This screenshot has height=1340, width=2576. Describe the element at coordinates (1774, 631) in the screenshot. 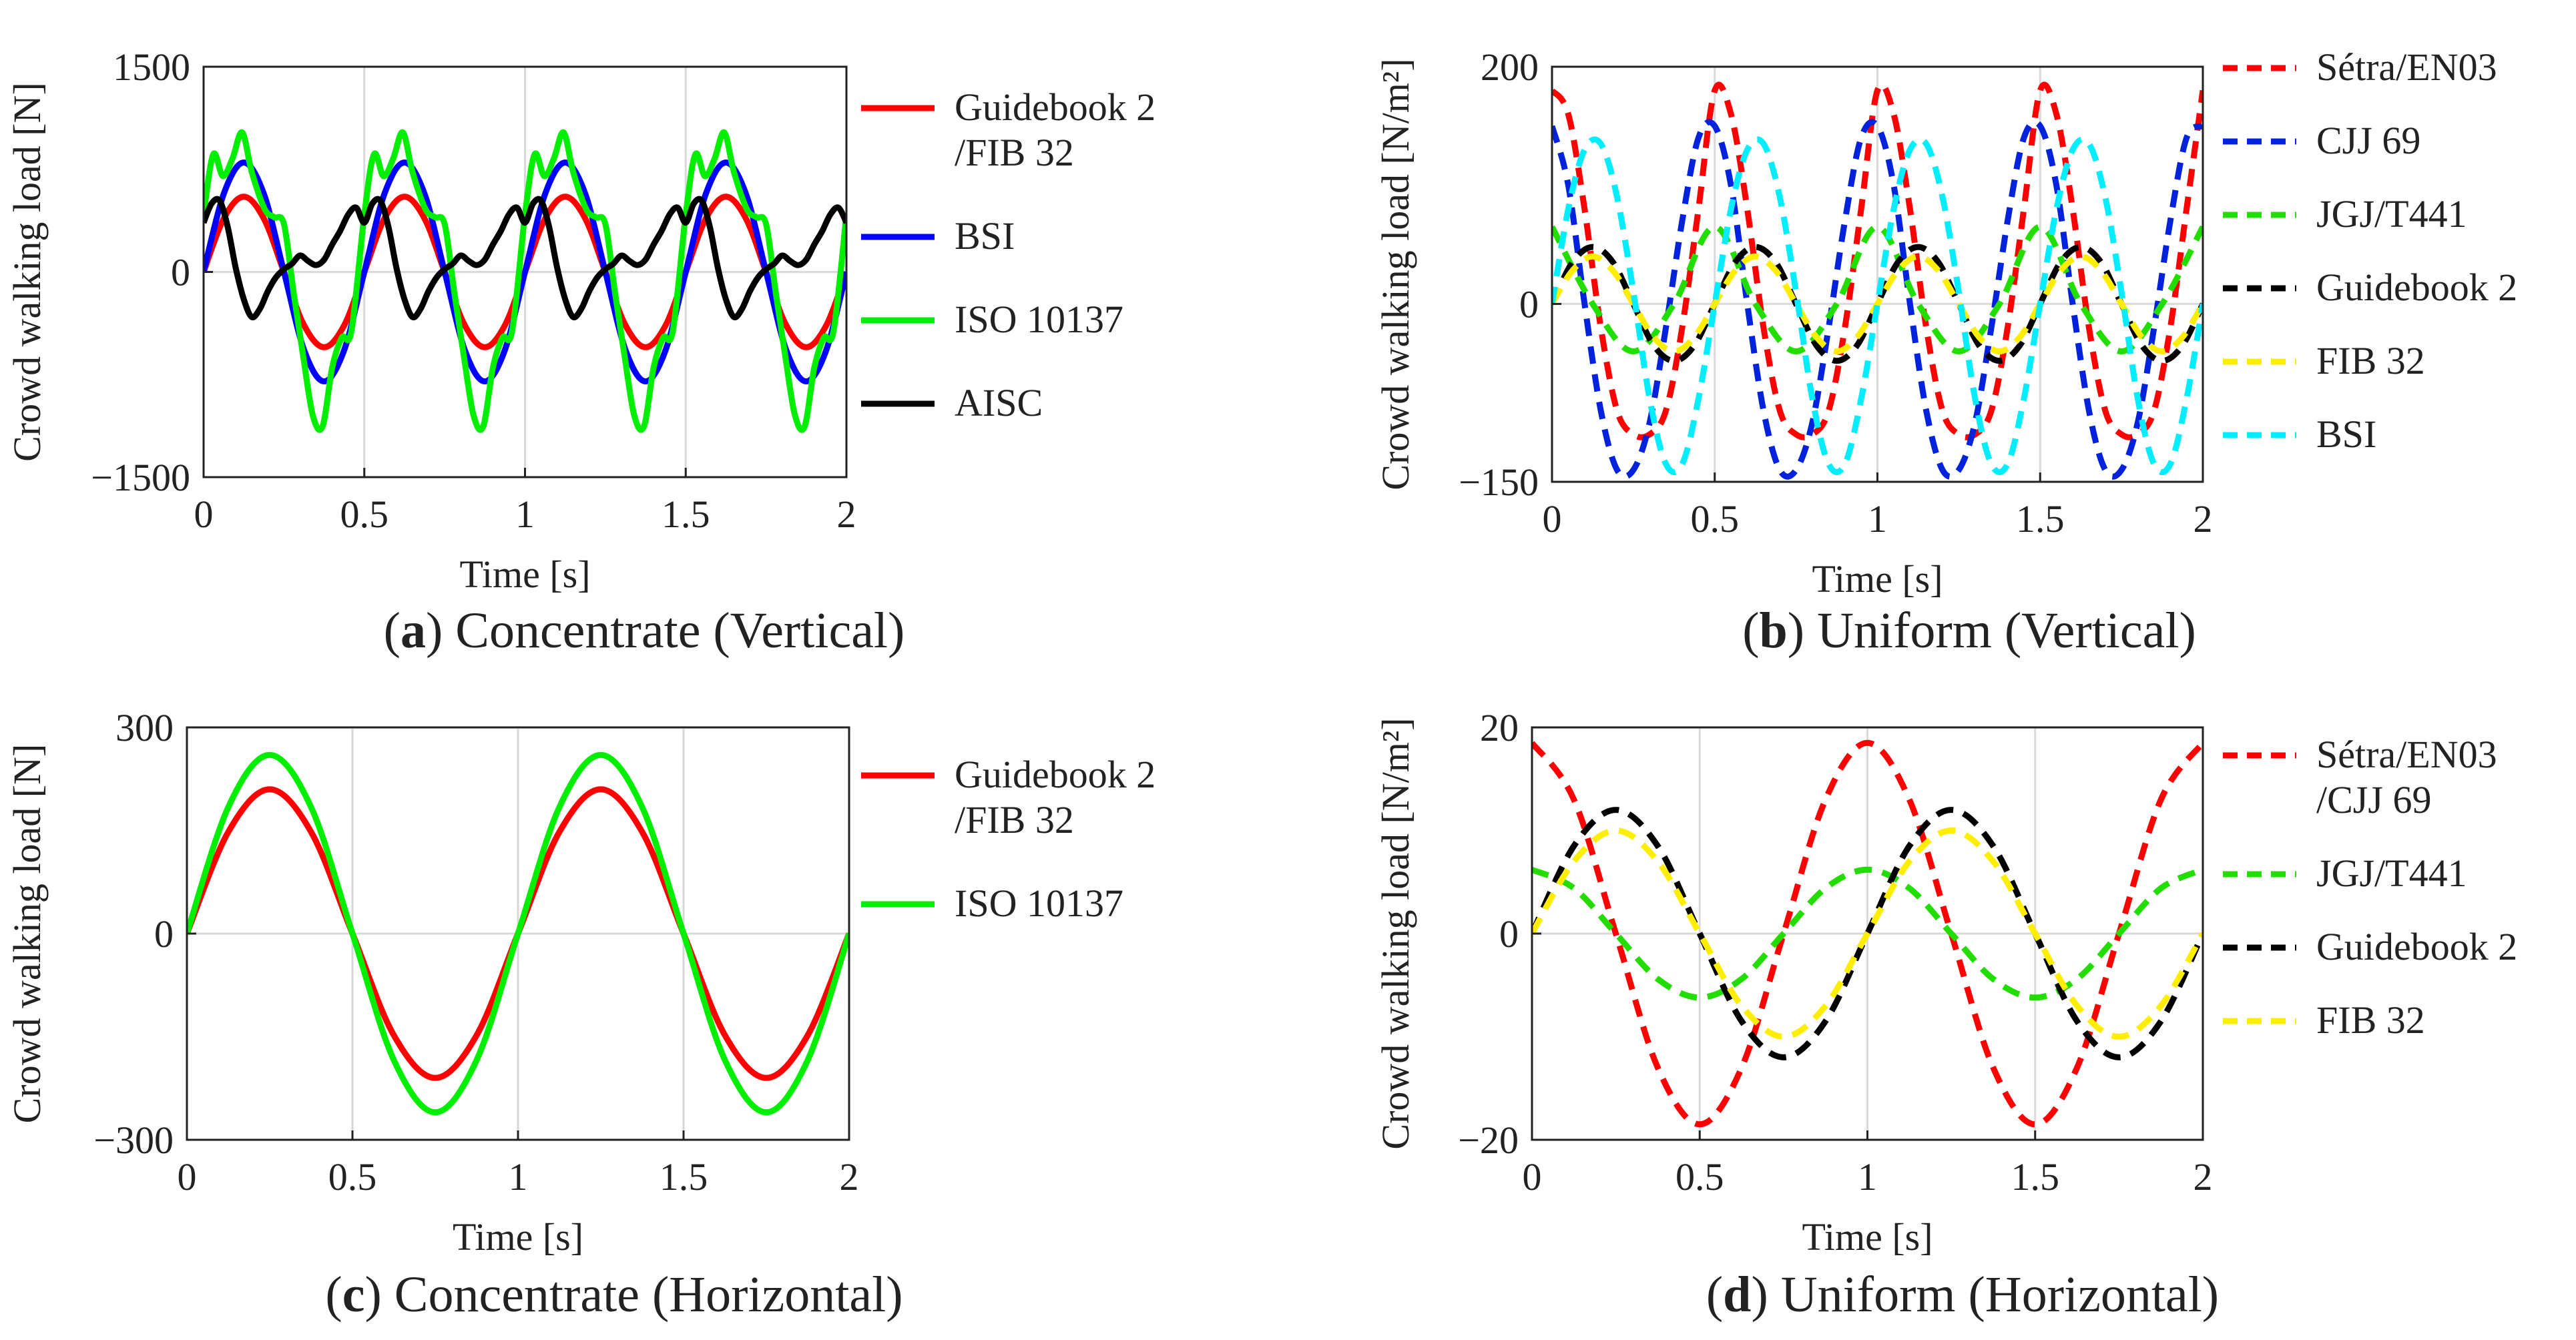

I see `caption-letter: b` at that location.